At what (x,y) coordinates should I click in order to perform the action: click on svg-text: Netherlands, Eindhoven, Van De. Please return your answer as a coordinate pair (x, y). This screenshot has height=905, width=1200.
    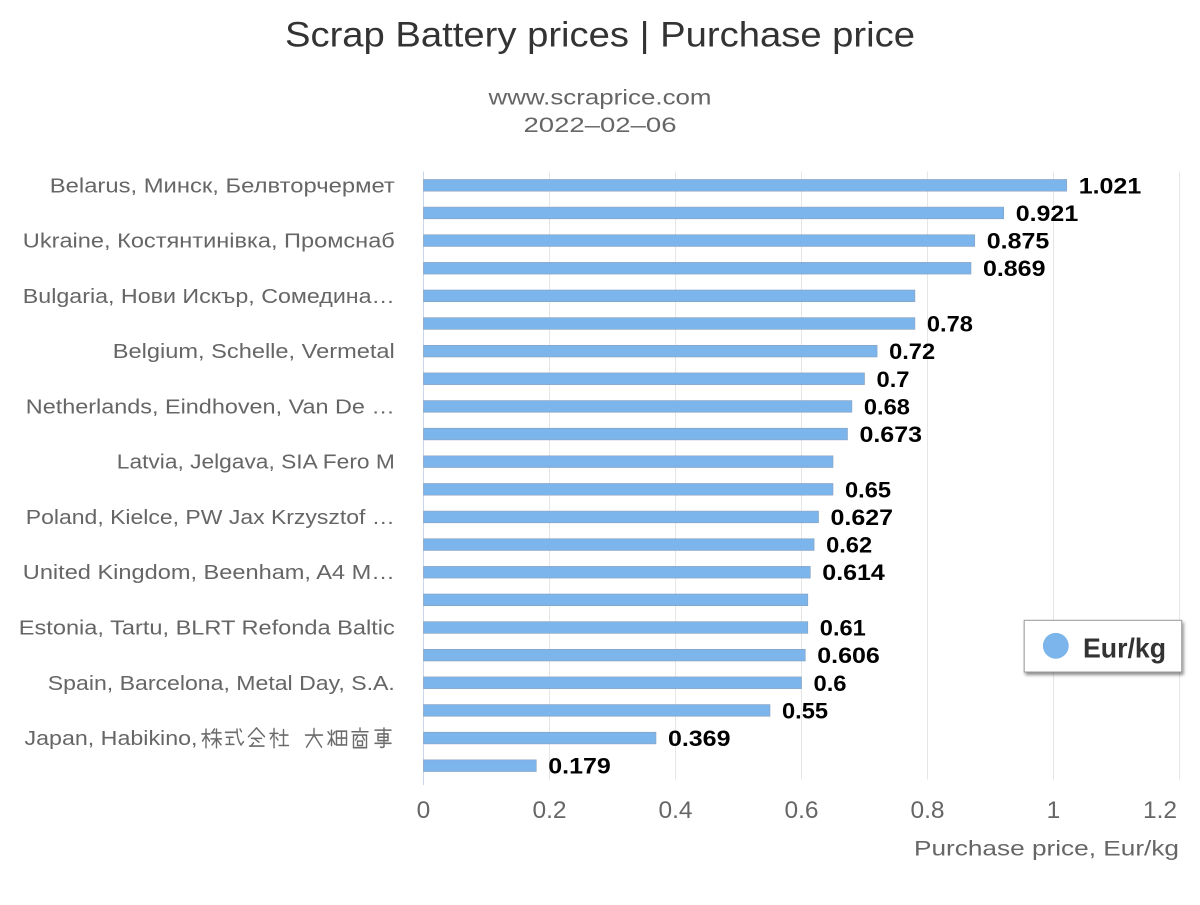
    Looking at the image, I should click on (210, 407).